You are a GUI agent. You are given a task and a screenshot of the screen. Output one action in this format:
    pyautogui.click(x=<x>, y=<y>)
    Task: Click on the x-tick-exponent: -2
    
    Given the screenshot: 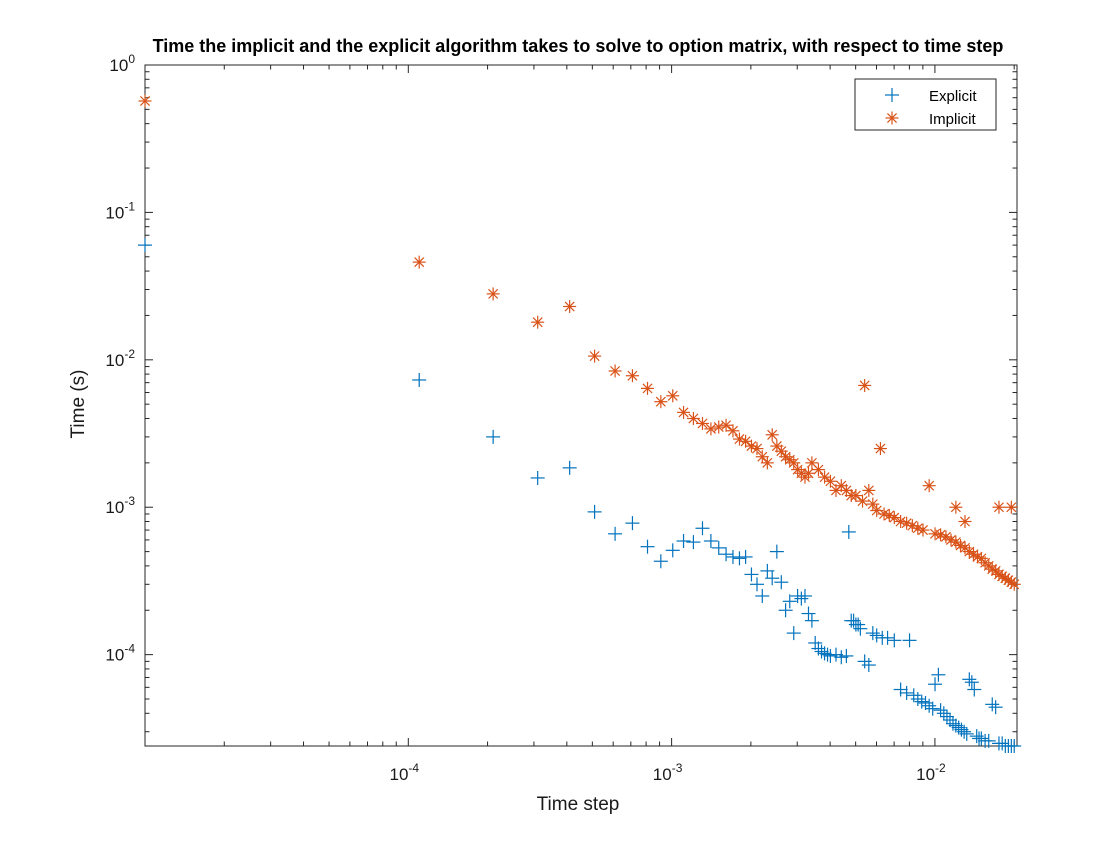 What is the action you would take?
    pyautogui.click(x=940, y=768)
    